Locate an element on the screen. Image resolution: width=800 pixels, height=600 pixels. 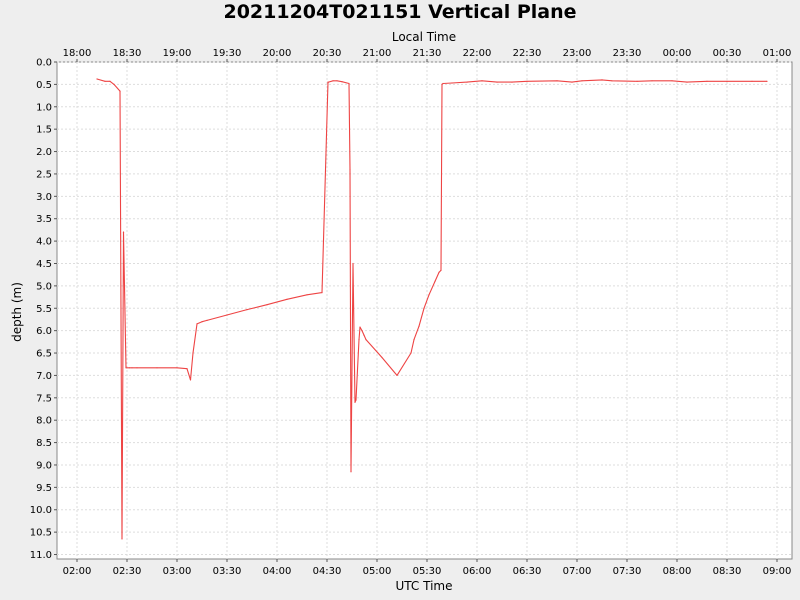
y-tick-label: 7.5 is located at coordinates (44, 398).